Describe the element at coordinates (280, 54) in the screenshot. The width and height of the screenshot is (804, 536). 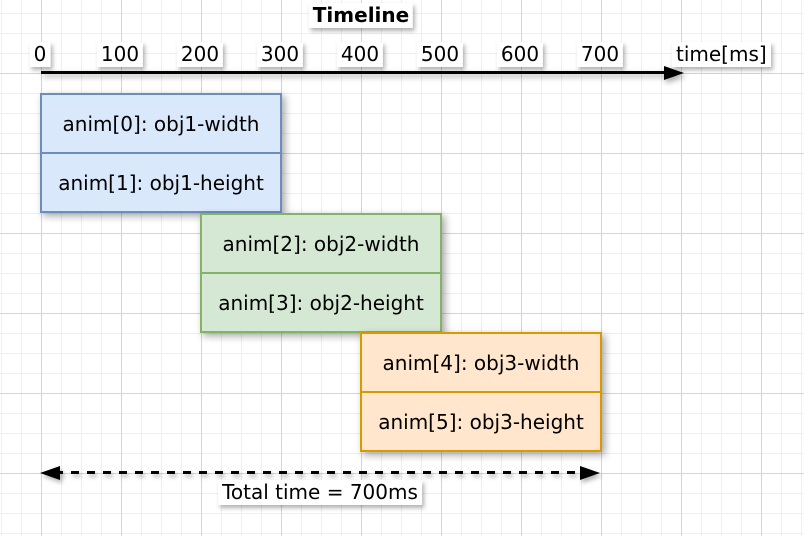
I see `axis-tick-label-300: 300` at that location.